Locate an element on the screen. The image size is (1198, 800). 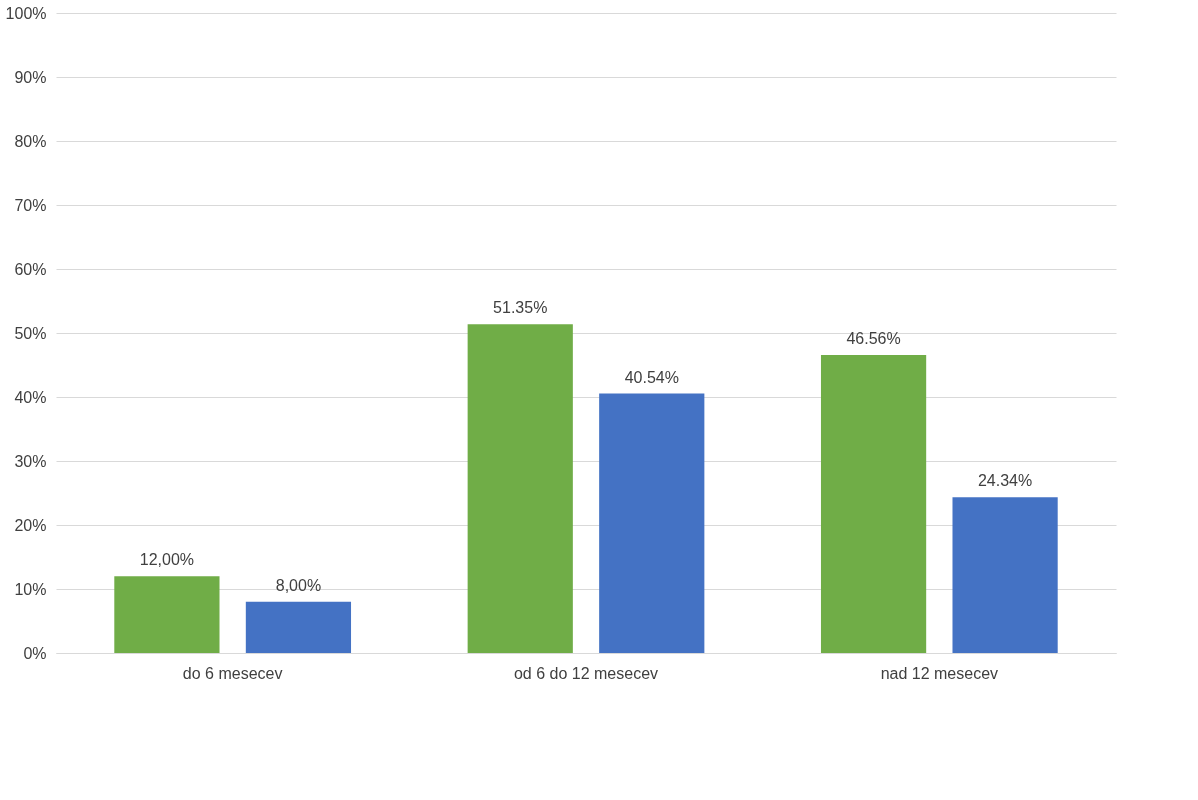
x-tick-label: od 6 do 12 mesecev is located at coordinates (586, 673).